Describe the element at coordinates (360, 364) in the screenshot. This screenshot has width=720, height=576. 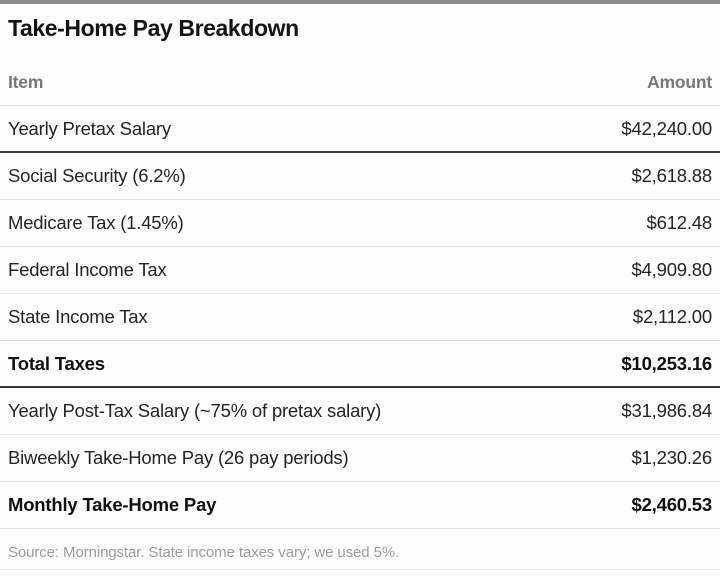
I see `table-row-total-taxes: Total Taxes $10,253.16` at that location.